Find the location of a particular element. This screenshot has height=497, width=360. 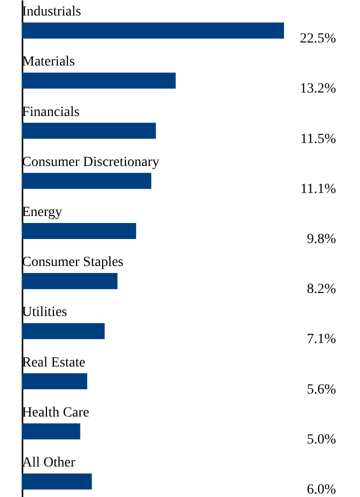

data-label: 22.5% is located at coordinates (318, 39).